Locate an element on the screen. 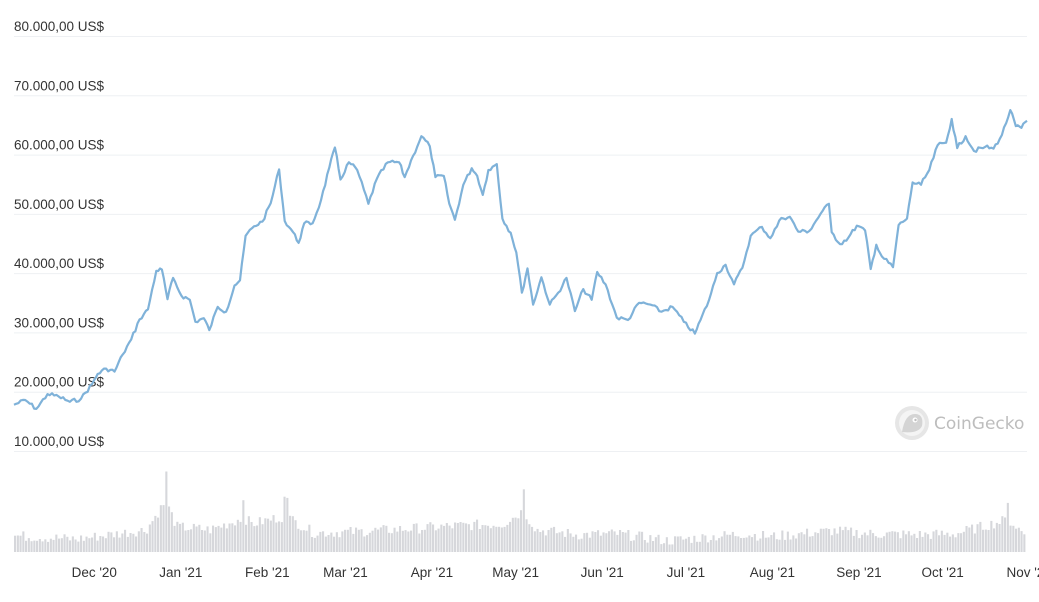 This screenshot has height=602, width=1039. volume-bars is located at coordinates (520, 511).